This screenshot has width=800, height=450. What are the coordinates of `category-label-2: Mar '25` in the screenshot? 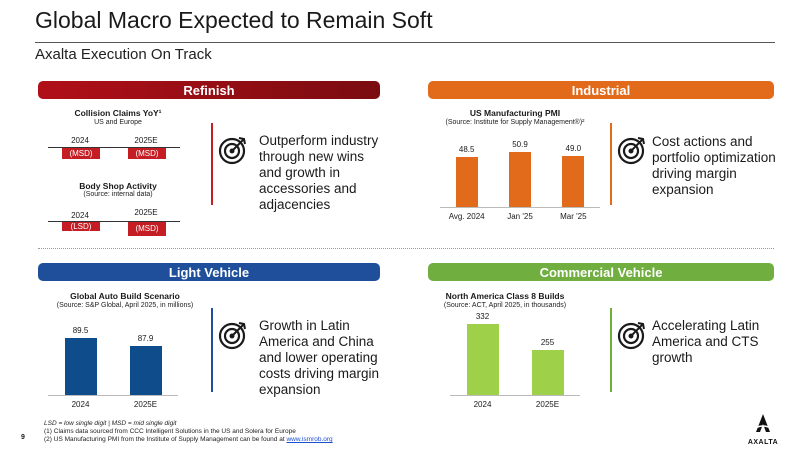 It's located at (573, 216).